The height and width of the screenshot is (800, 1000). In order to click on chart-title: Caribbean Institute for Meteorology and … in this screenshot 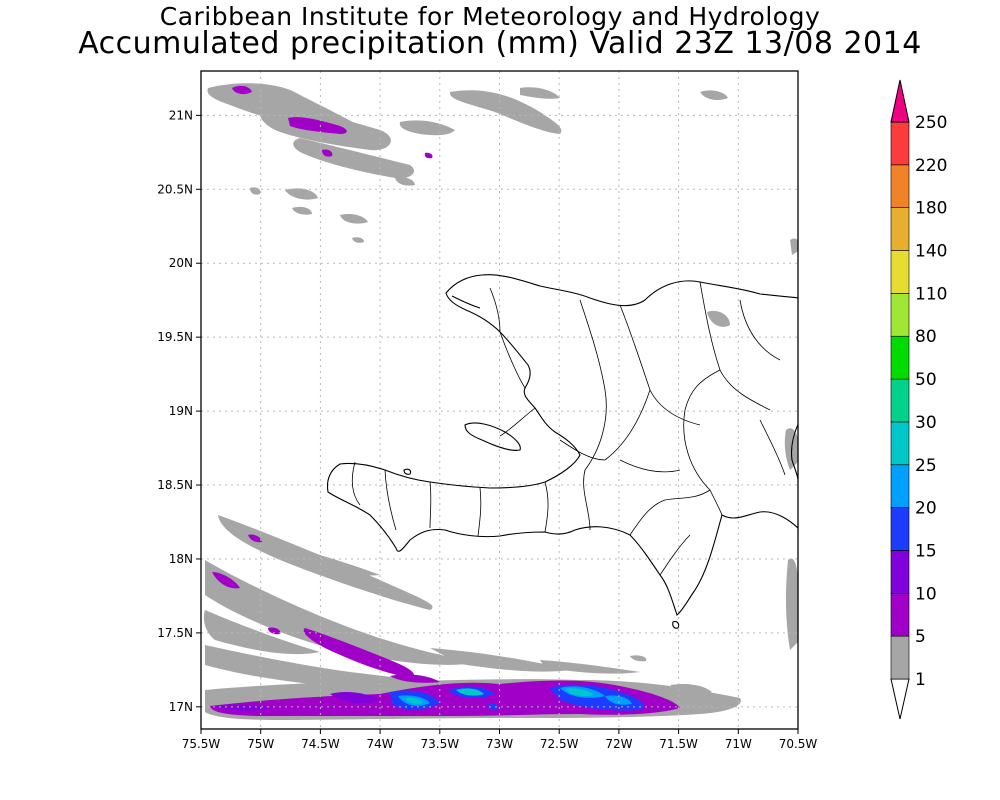, I will do `click(490, 16)`.